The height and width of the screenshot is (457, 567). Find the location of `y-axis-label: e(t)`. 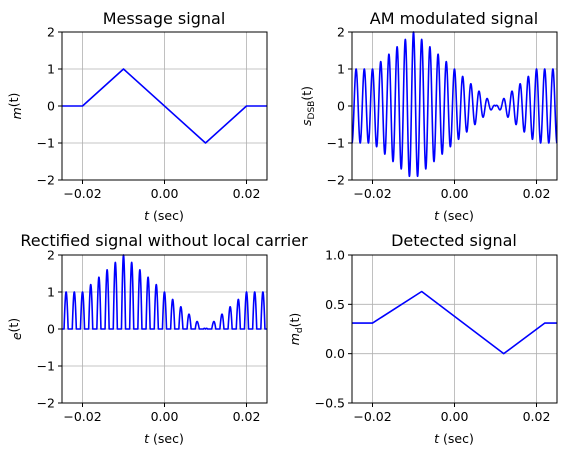

y-axis-label: e(t) is located at coordinates (15, 329).